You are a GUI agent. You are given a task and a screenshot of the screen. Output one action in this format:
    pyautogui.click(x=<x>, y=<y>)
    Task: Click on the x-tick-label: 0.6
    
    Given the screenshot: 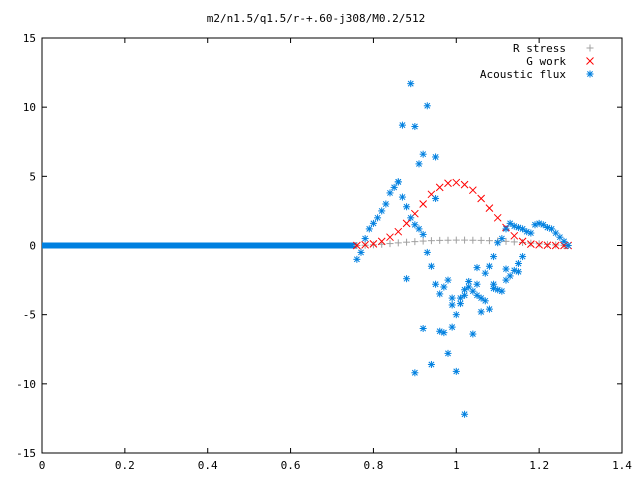 What is the action you would take?
    pyautogui.click(x=291, y=465)
    